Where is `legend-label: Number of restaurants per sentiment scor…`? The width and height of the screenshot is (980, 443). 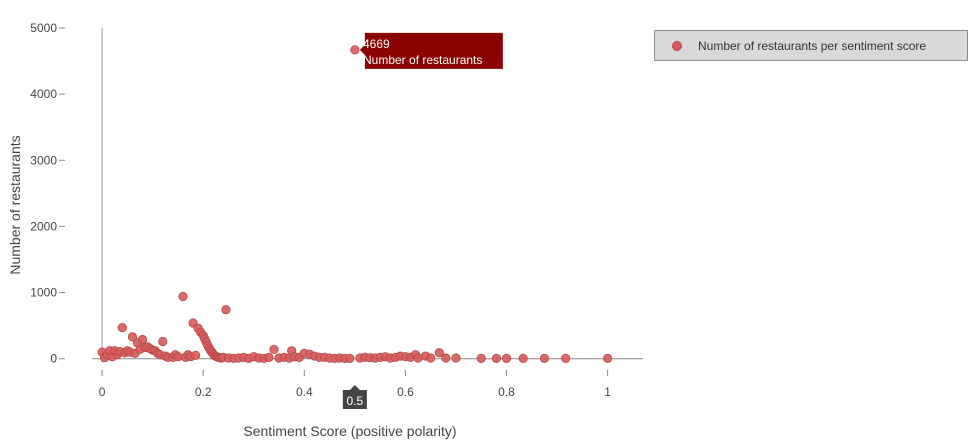 legend-label: Number of restaurants per sentiment scor… is located at coordinates (812, 45).